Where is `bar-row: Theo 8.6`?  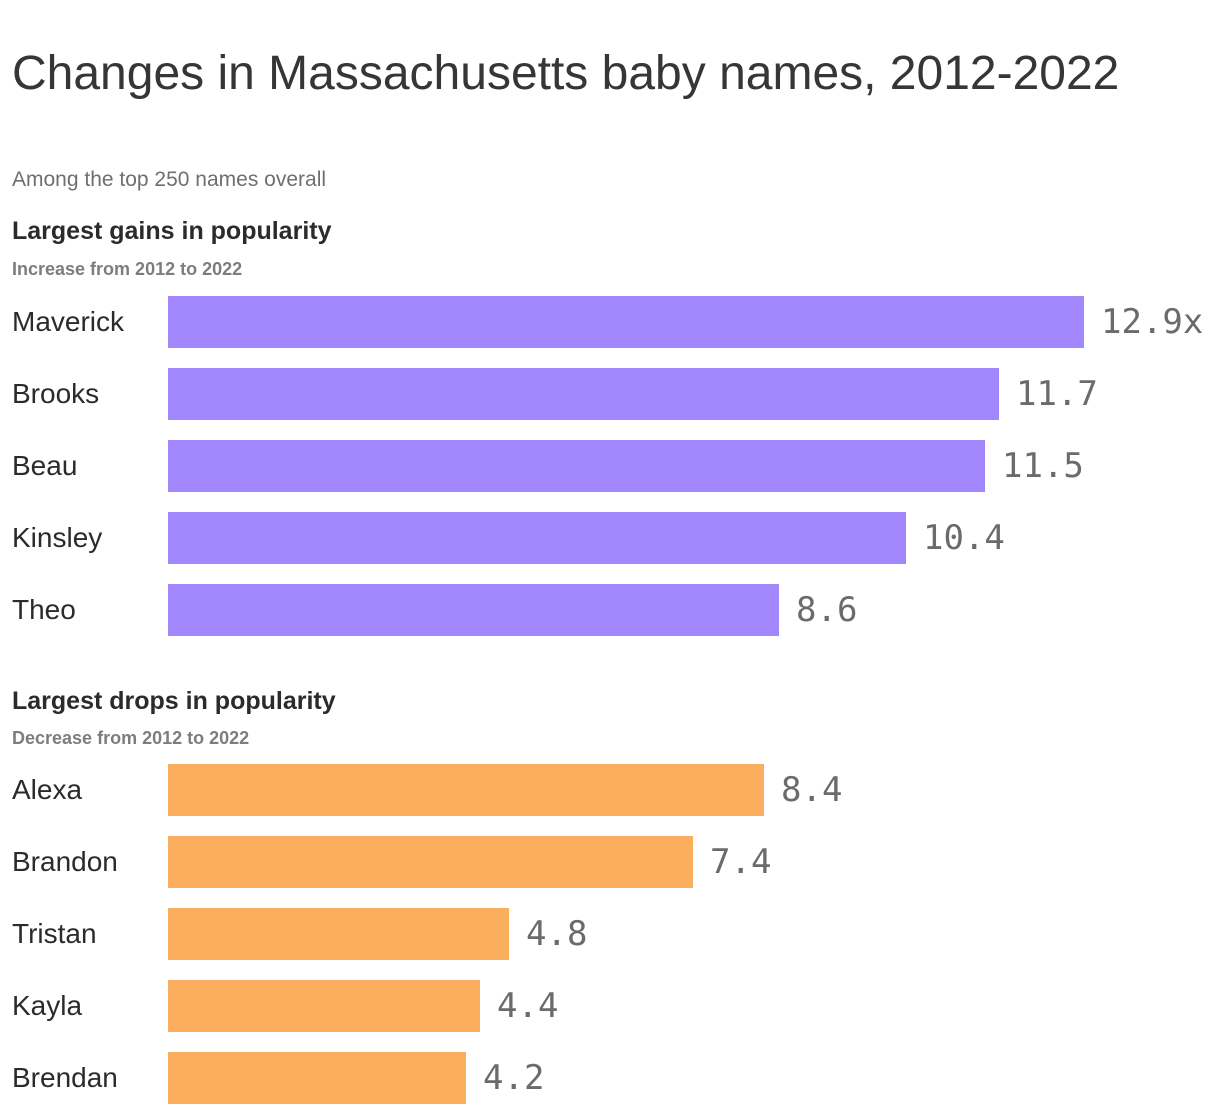 bar-row: Theo 8.6 is located at coordinates (616, 610).